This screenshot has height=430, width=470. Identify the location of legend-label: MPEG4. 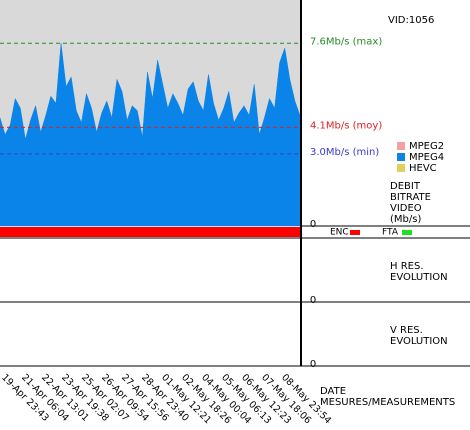
(426, 157).